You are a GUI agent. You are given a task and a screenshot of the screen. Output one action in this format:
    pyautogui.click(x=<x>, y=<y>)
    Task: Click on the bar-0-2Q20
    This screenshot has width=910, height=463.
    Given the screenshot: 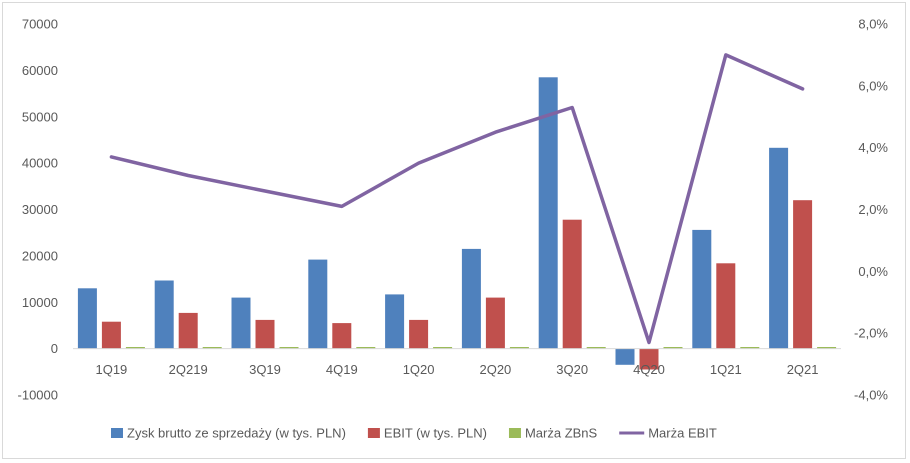 What is the action you would take?
    pyautogui.click(x=471, y=298)
    